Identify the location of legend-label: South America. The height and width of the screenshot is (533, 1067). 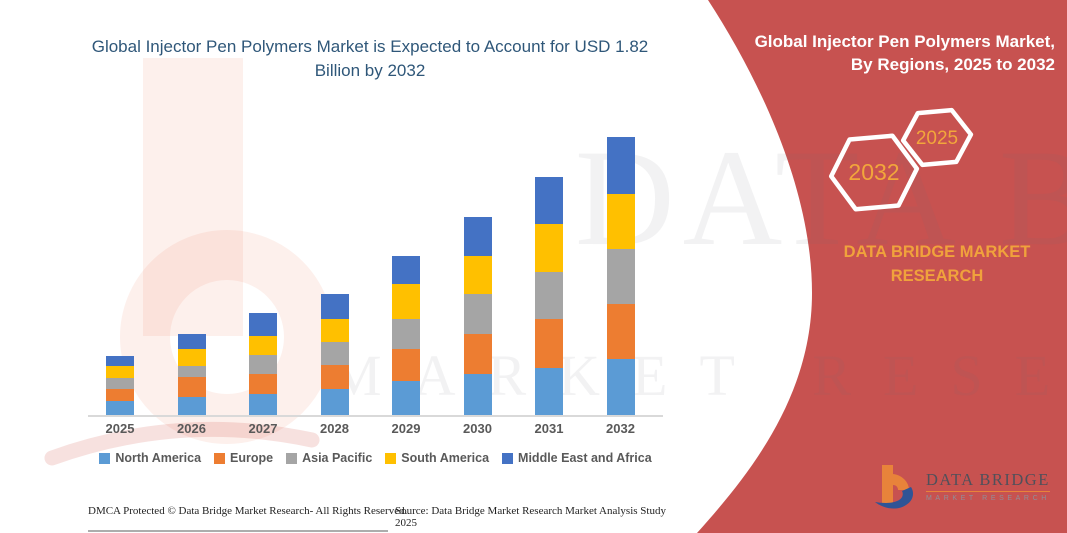
(445, 458).